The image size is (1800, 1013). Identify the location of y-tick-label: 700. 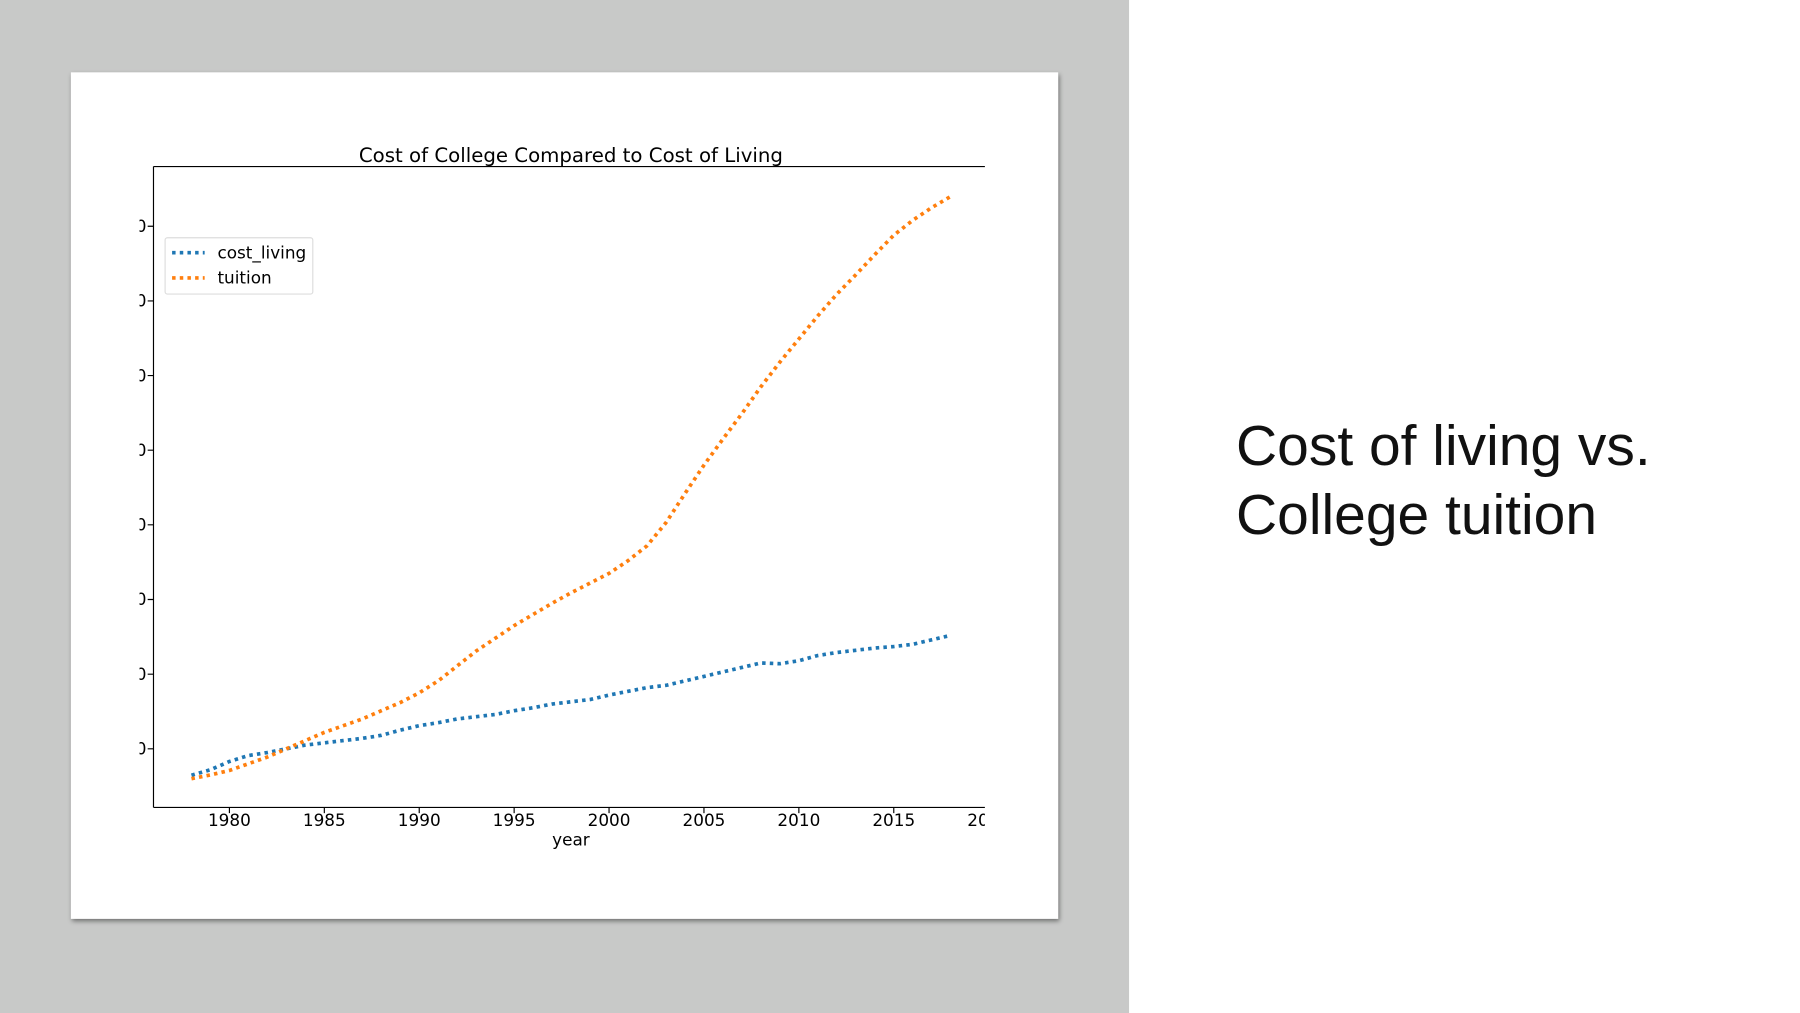
(130, 301).